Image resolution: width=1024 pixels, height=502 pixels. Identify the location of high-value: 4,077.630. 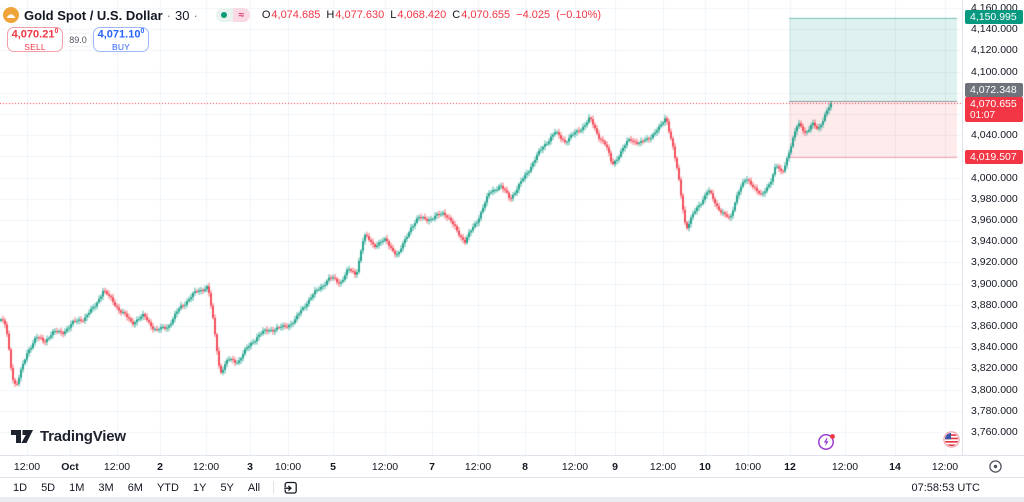
(360, 15).